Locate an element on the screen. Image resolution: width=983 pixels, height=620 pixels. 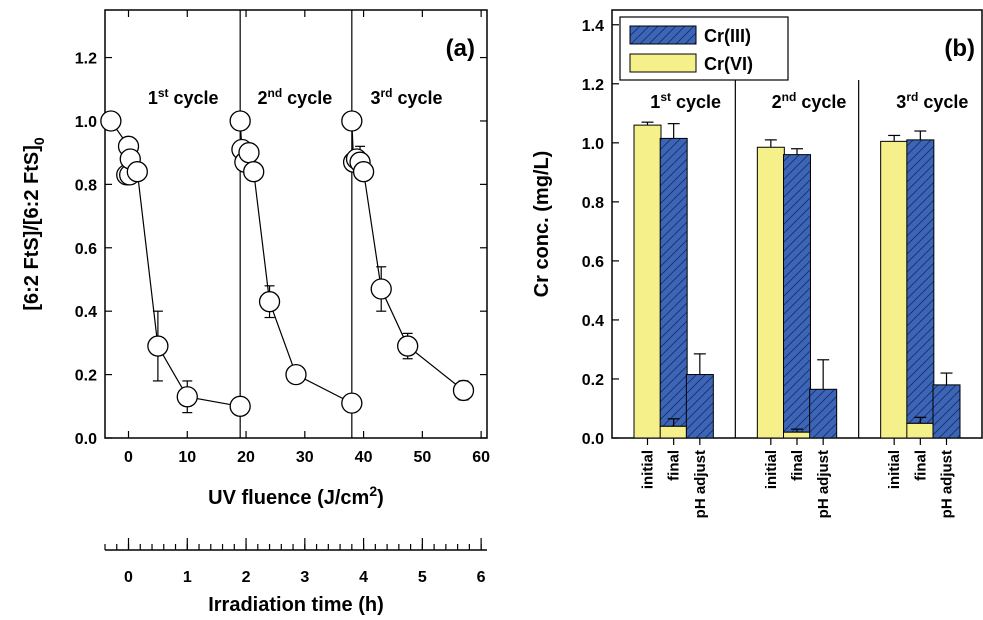
panel-b-cycle-label: 2nd cycle is located at coordinates (809, 101).